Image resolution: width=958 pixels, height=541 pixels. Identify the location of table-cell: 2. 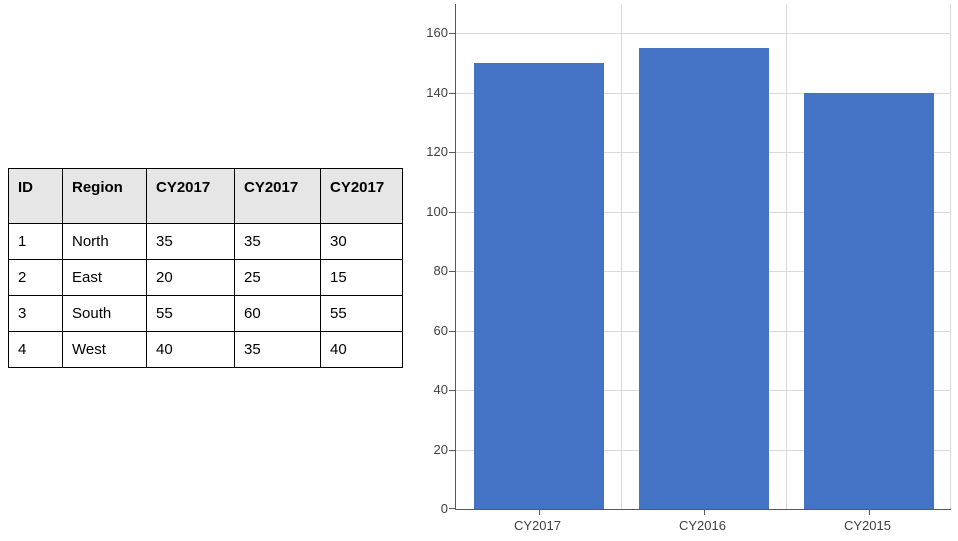
(35, 277).